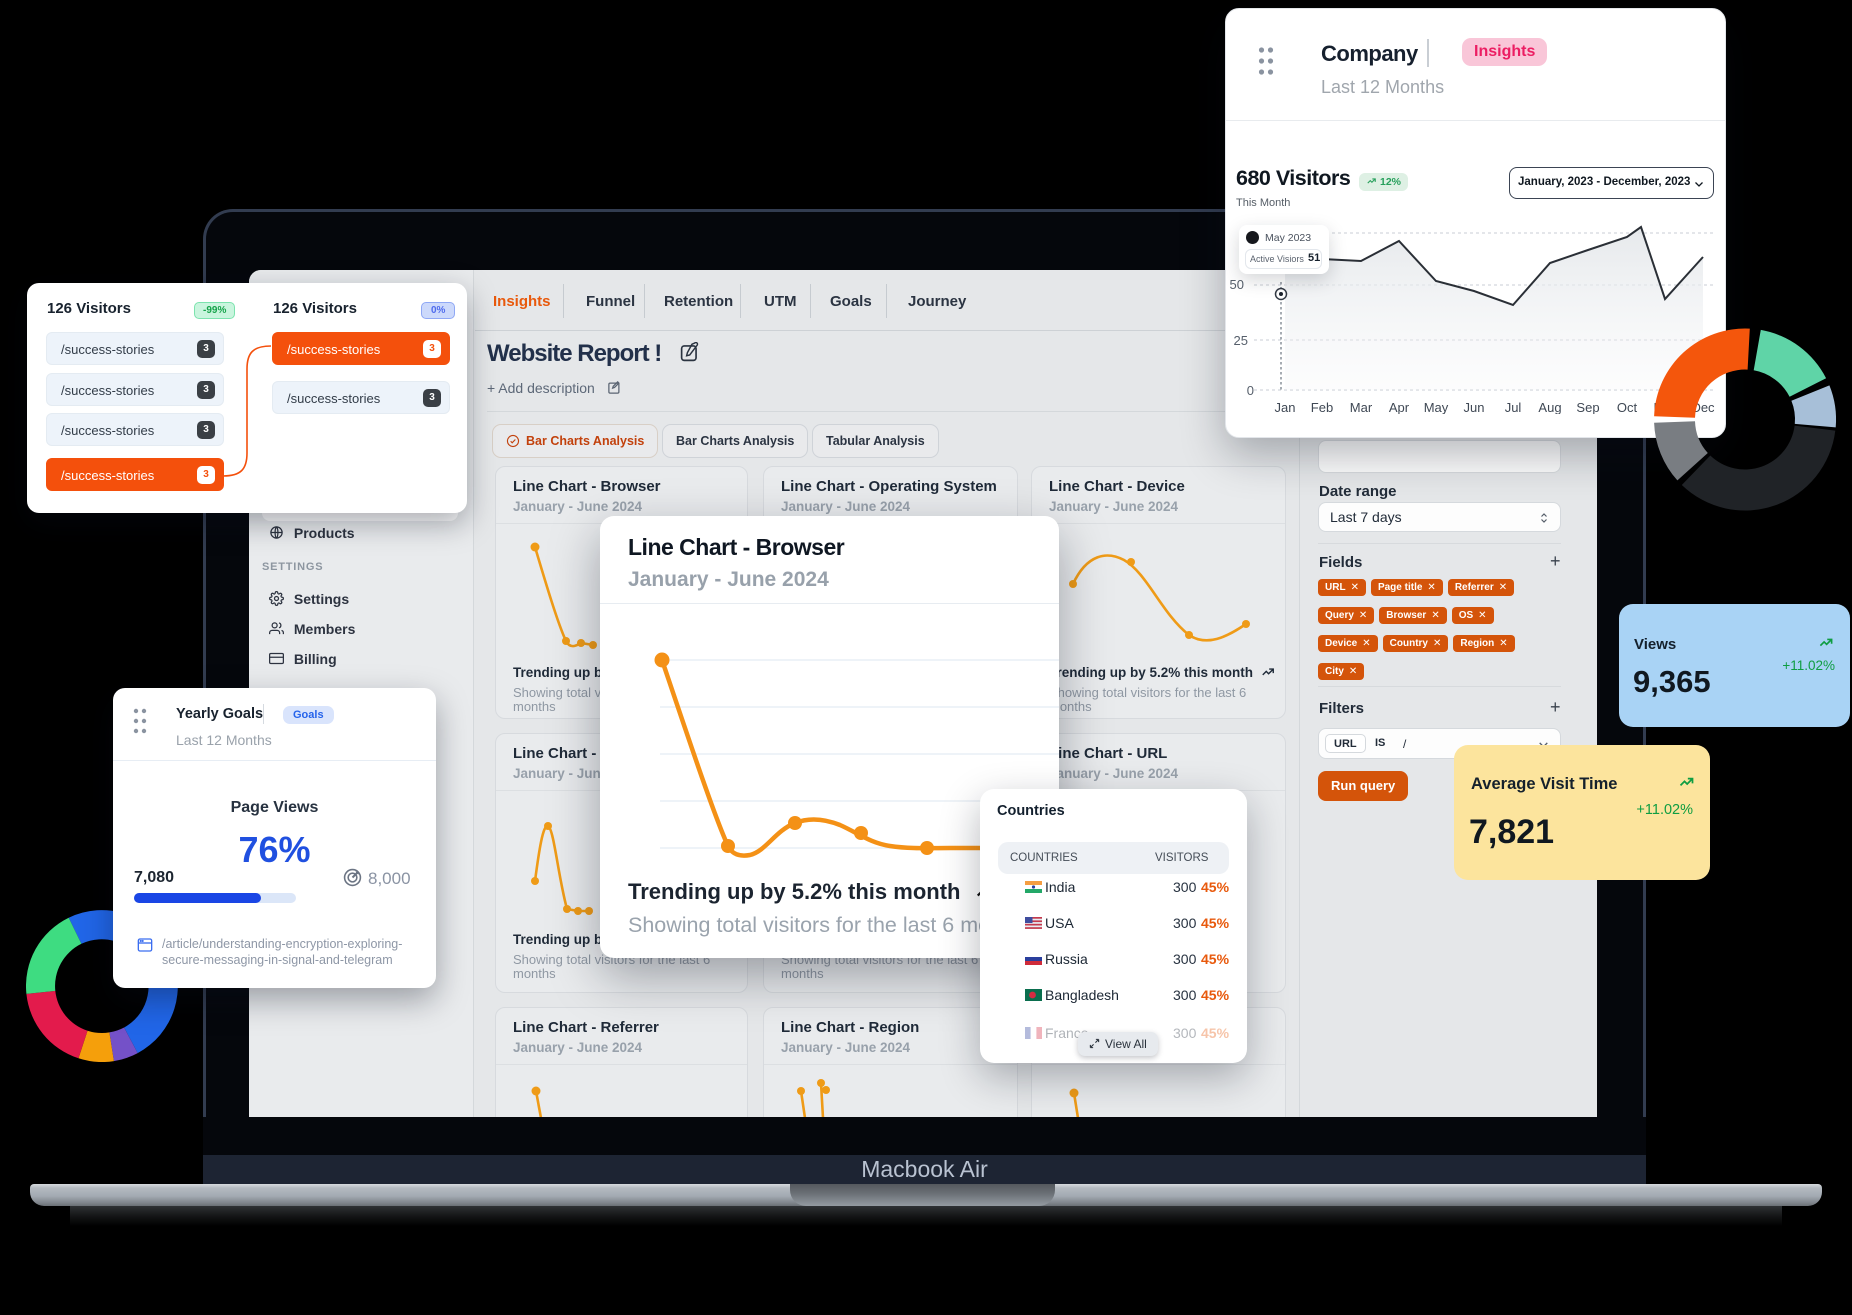 Image resolution: width=1852 pixels, height=1315 pixels. Describe the element at coordinates (1513, 407) in the screenshot. I see `svg-text: Jul` at that location.